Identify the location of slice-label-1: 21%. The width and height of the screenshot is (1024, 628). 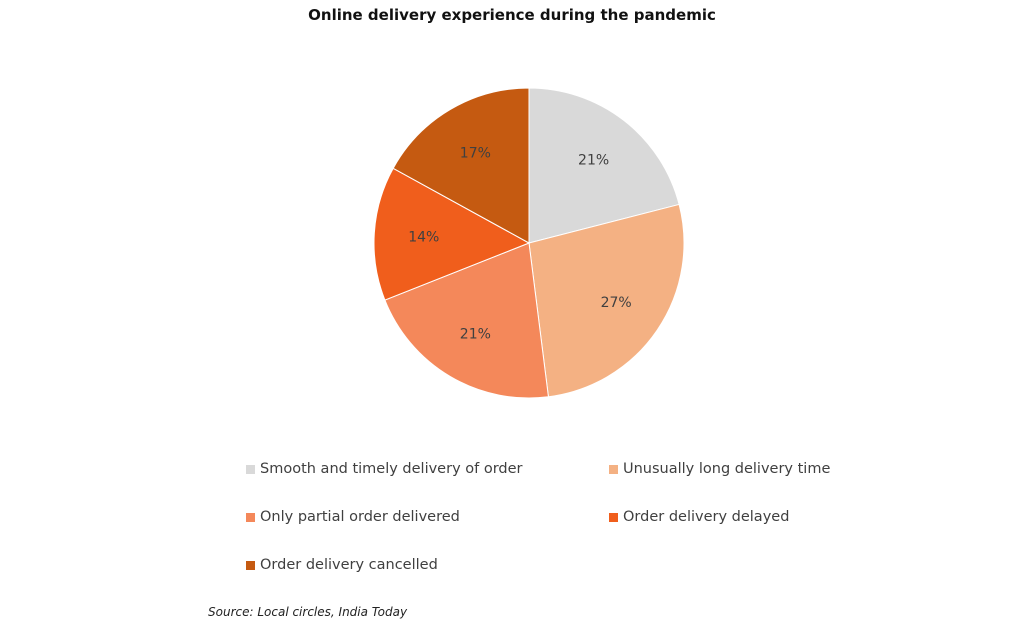
(593, 161).